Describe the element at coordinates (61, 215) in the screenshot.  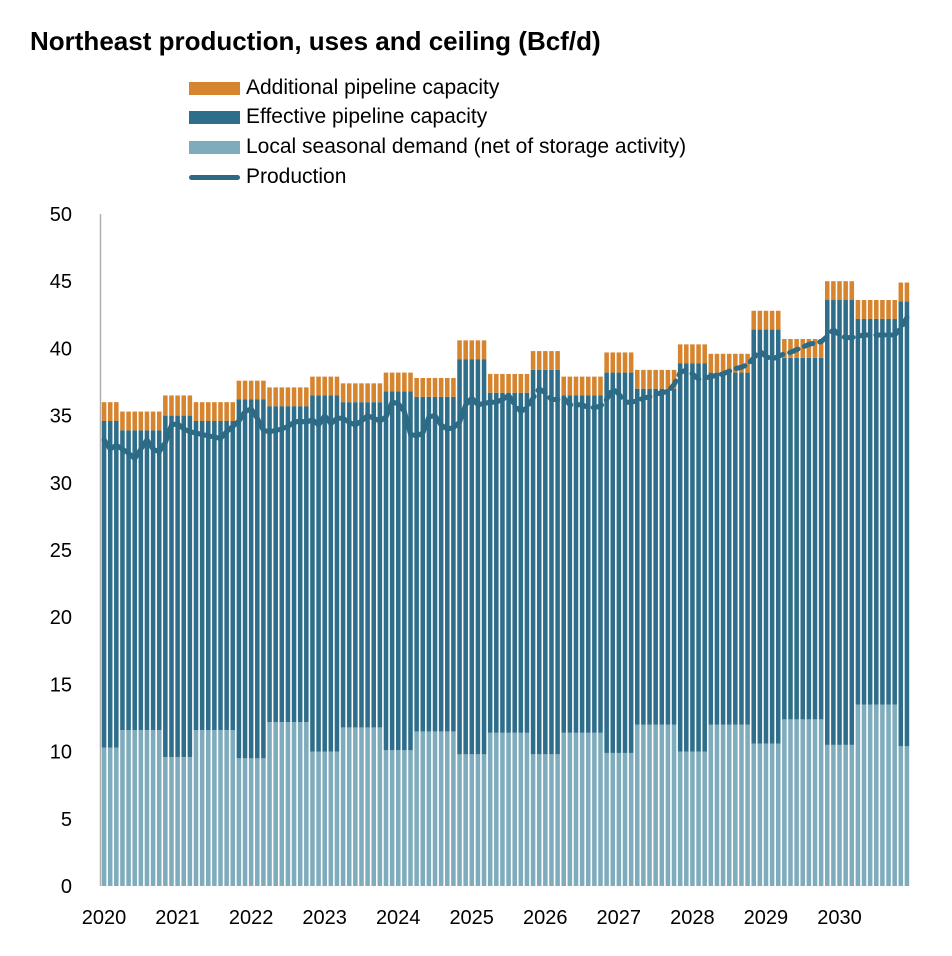
I see `y-tick-label: 50` at that location.